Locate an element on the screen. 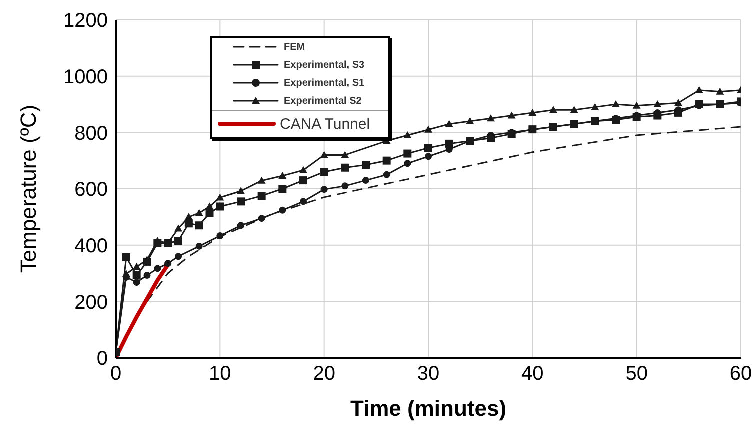 The image size is (753, 428). legend-label: Experimental S2 is located at coordinates (323, 101).